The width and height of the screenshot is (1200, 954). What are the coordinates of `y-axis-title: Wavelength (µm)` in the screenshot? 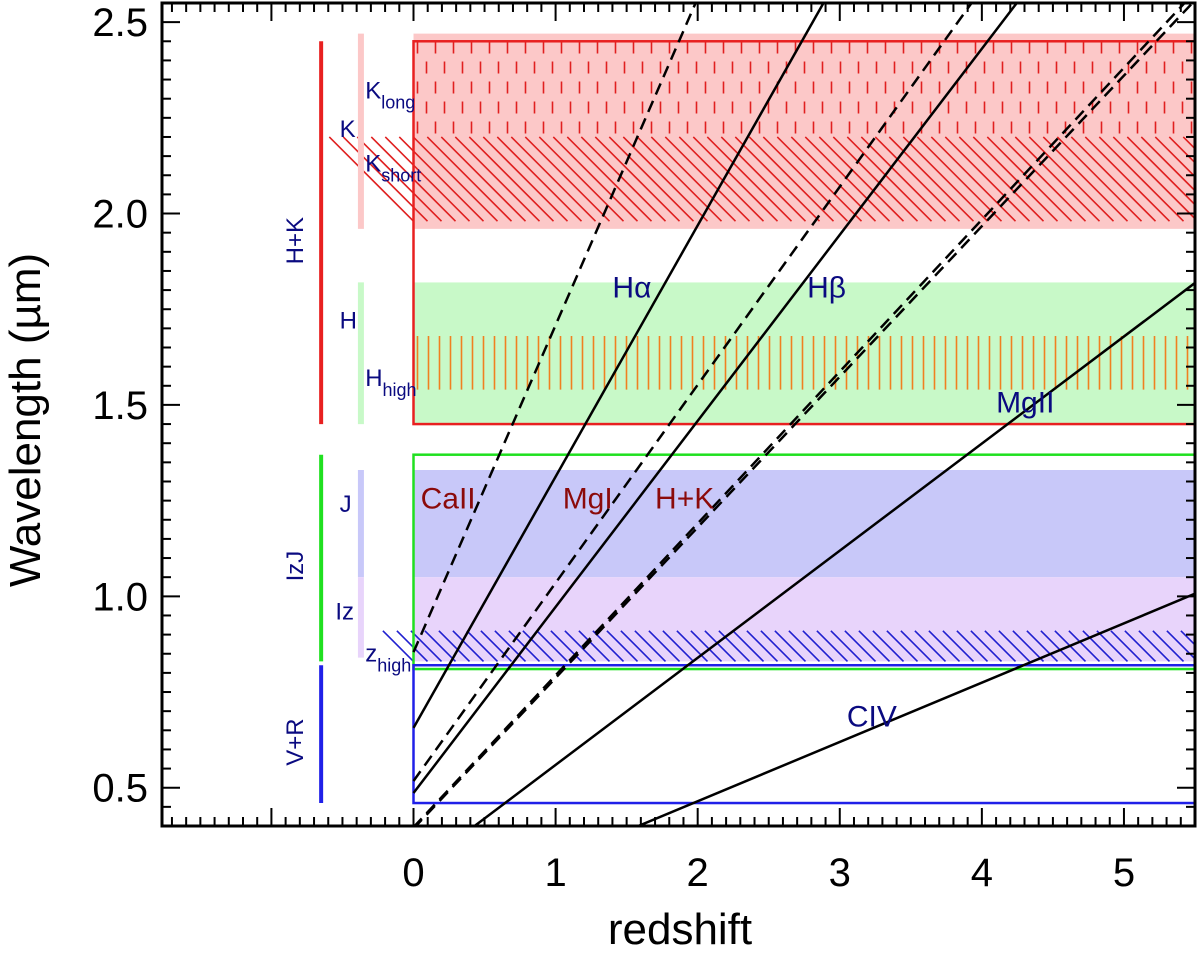 It's located at (25, 420).